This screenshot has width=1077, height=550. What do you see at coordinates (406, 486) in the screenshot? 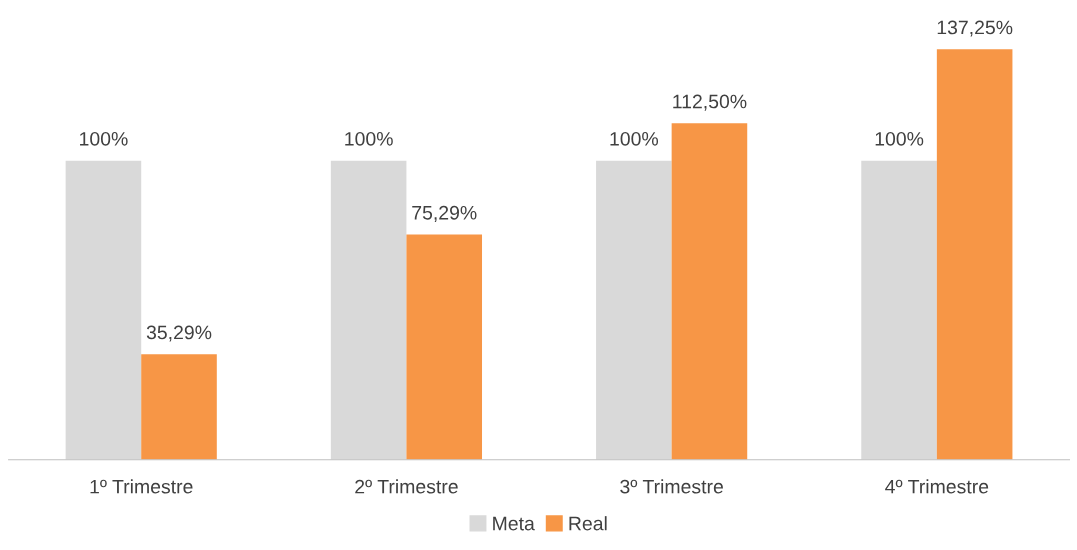
I see `x-tick-label: 2º Trimestre` at bounding box center [406, 486].